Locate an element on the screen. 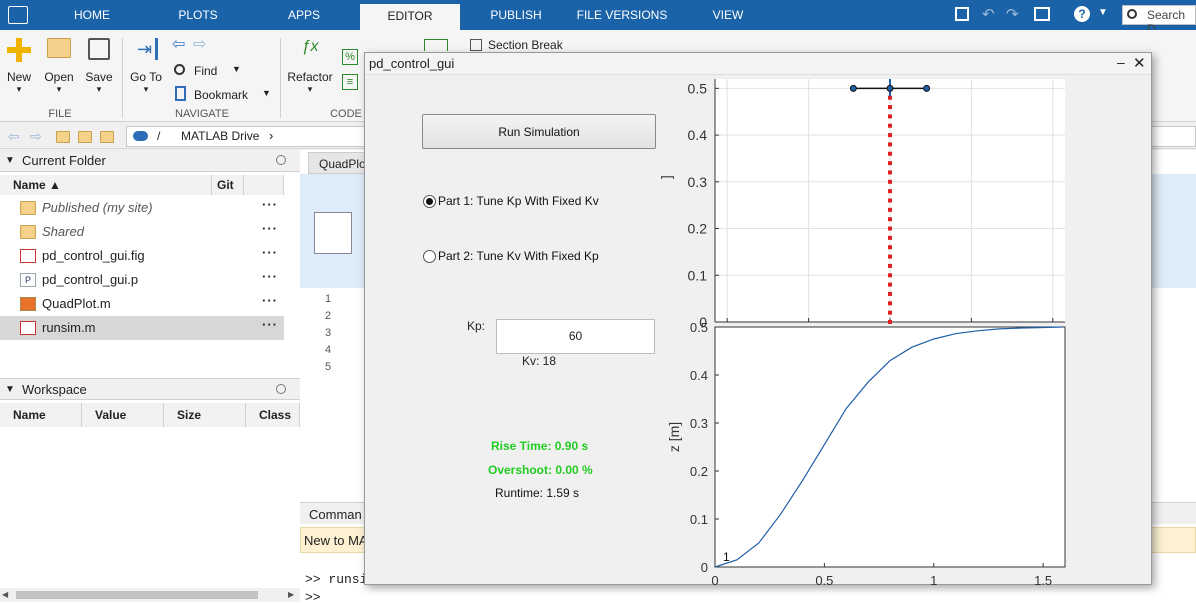 The height and width of the screenshot is (607, 1196). file-name: runsim.m is located at coordinates (69, 327).